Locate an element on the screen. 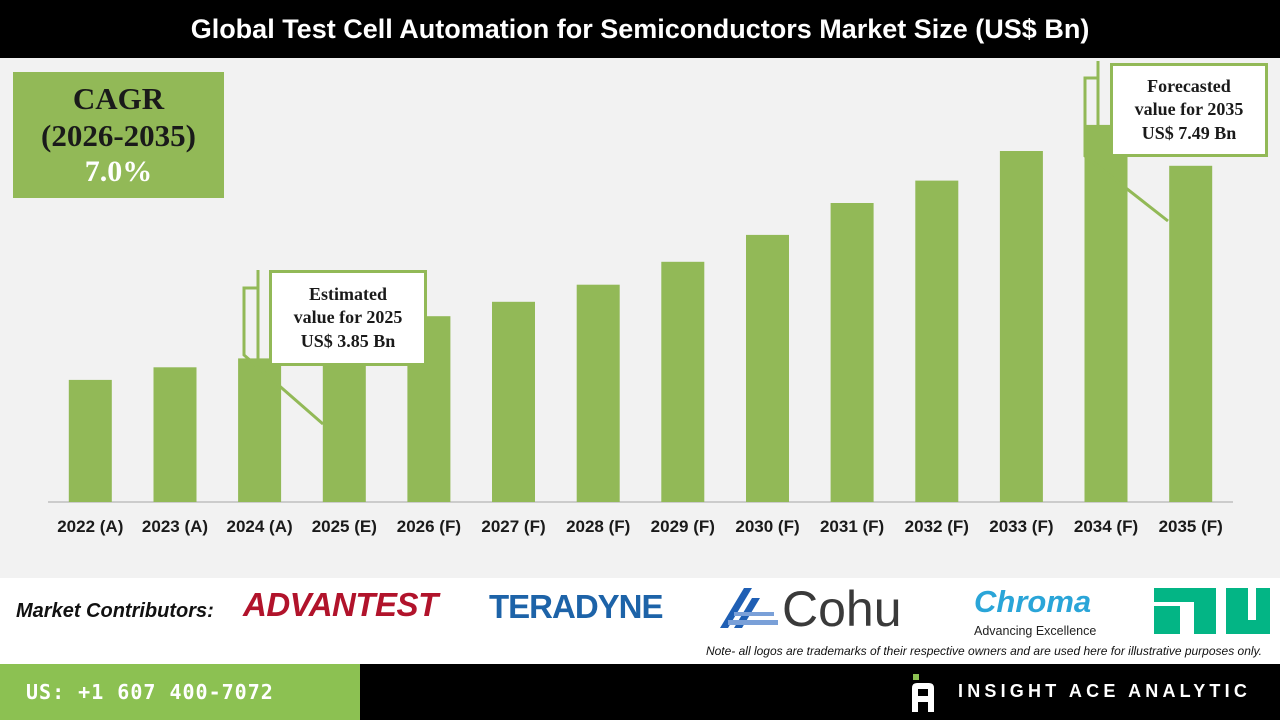  market-contributors-label: Market Contributors: is located at coordinates (115, 611).